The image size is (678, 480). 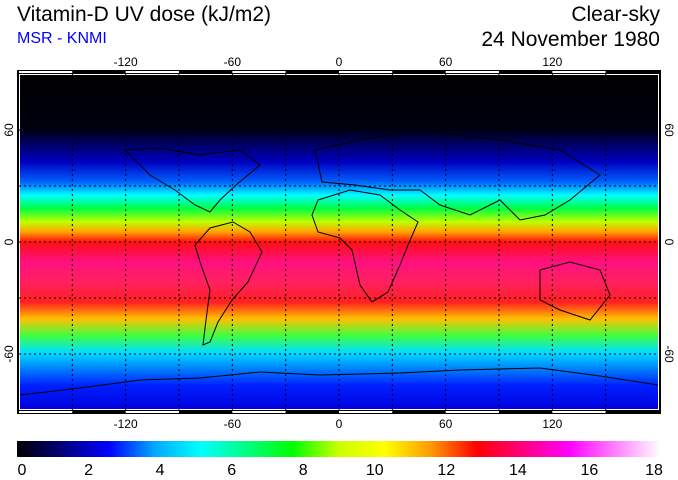 I want to click on condition-label: Clear-sky, so click(x=615, y=14).